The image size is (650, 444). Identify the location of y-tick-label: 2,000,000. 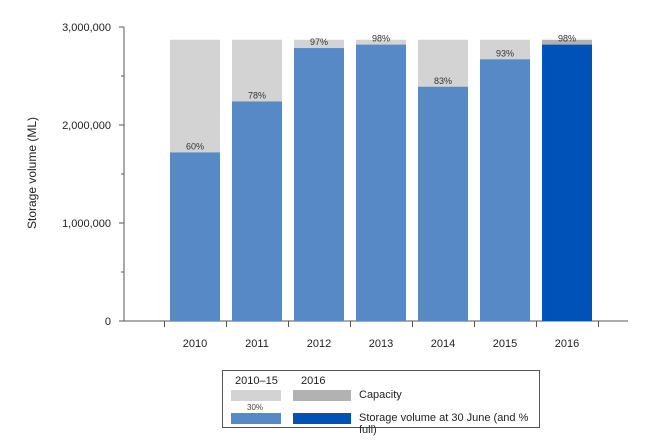
(86, 126).